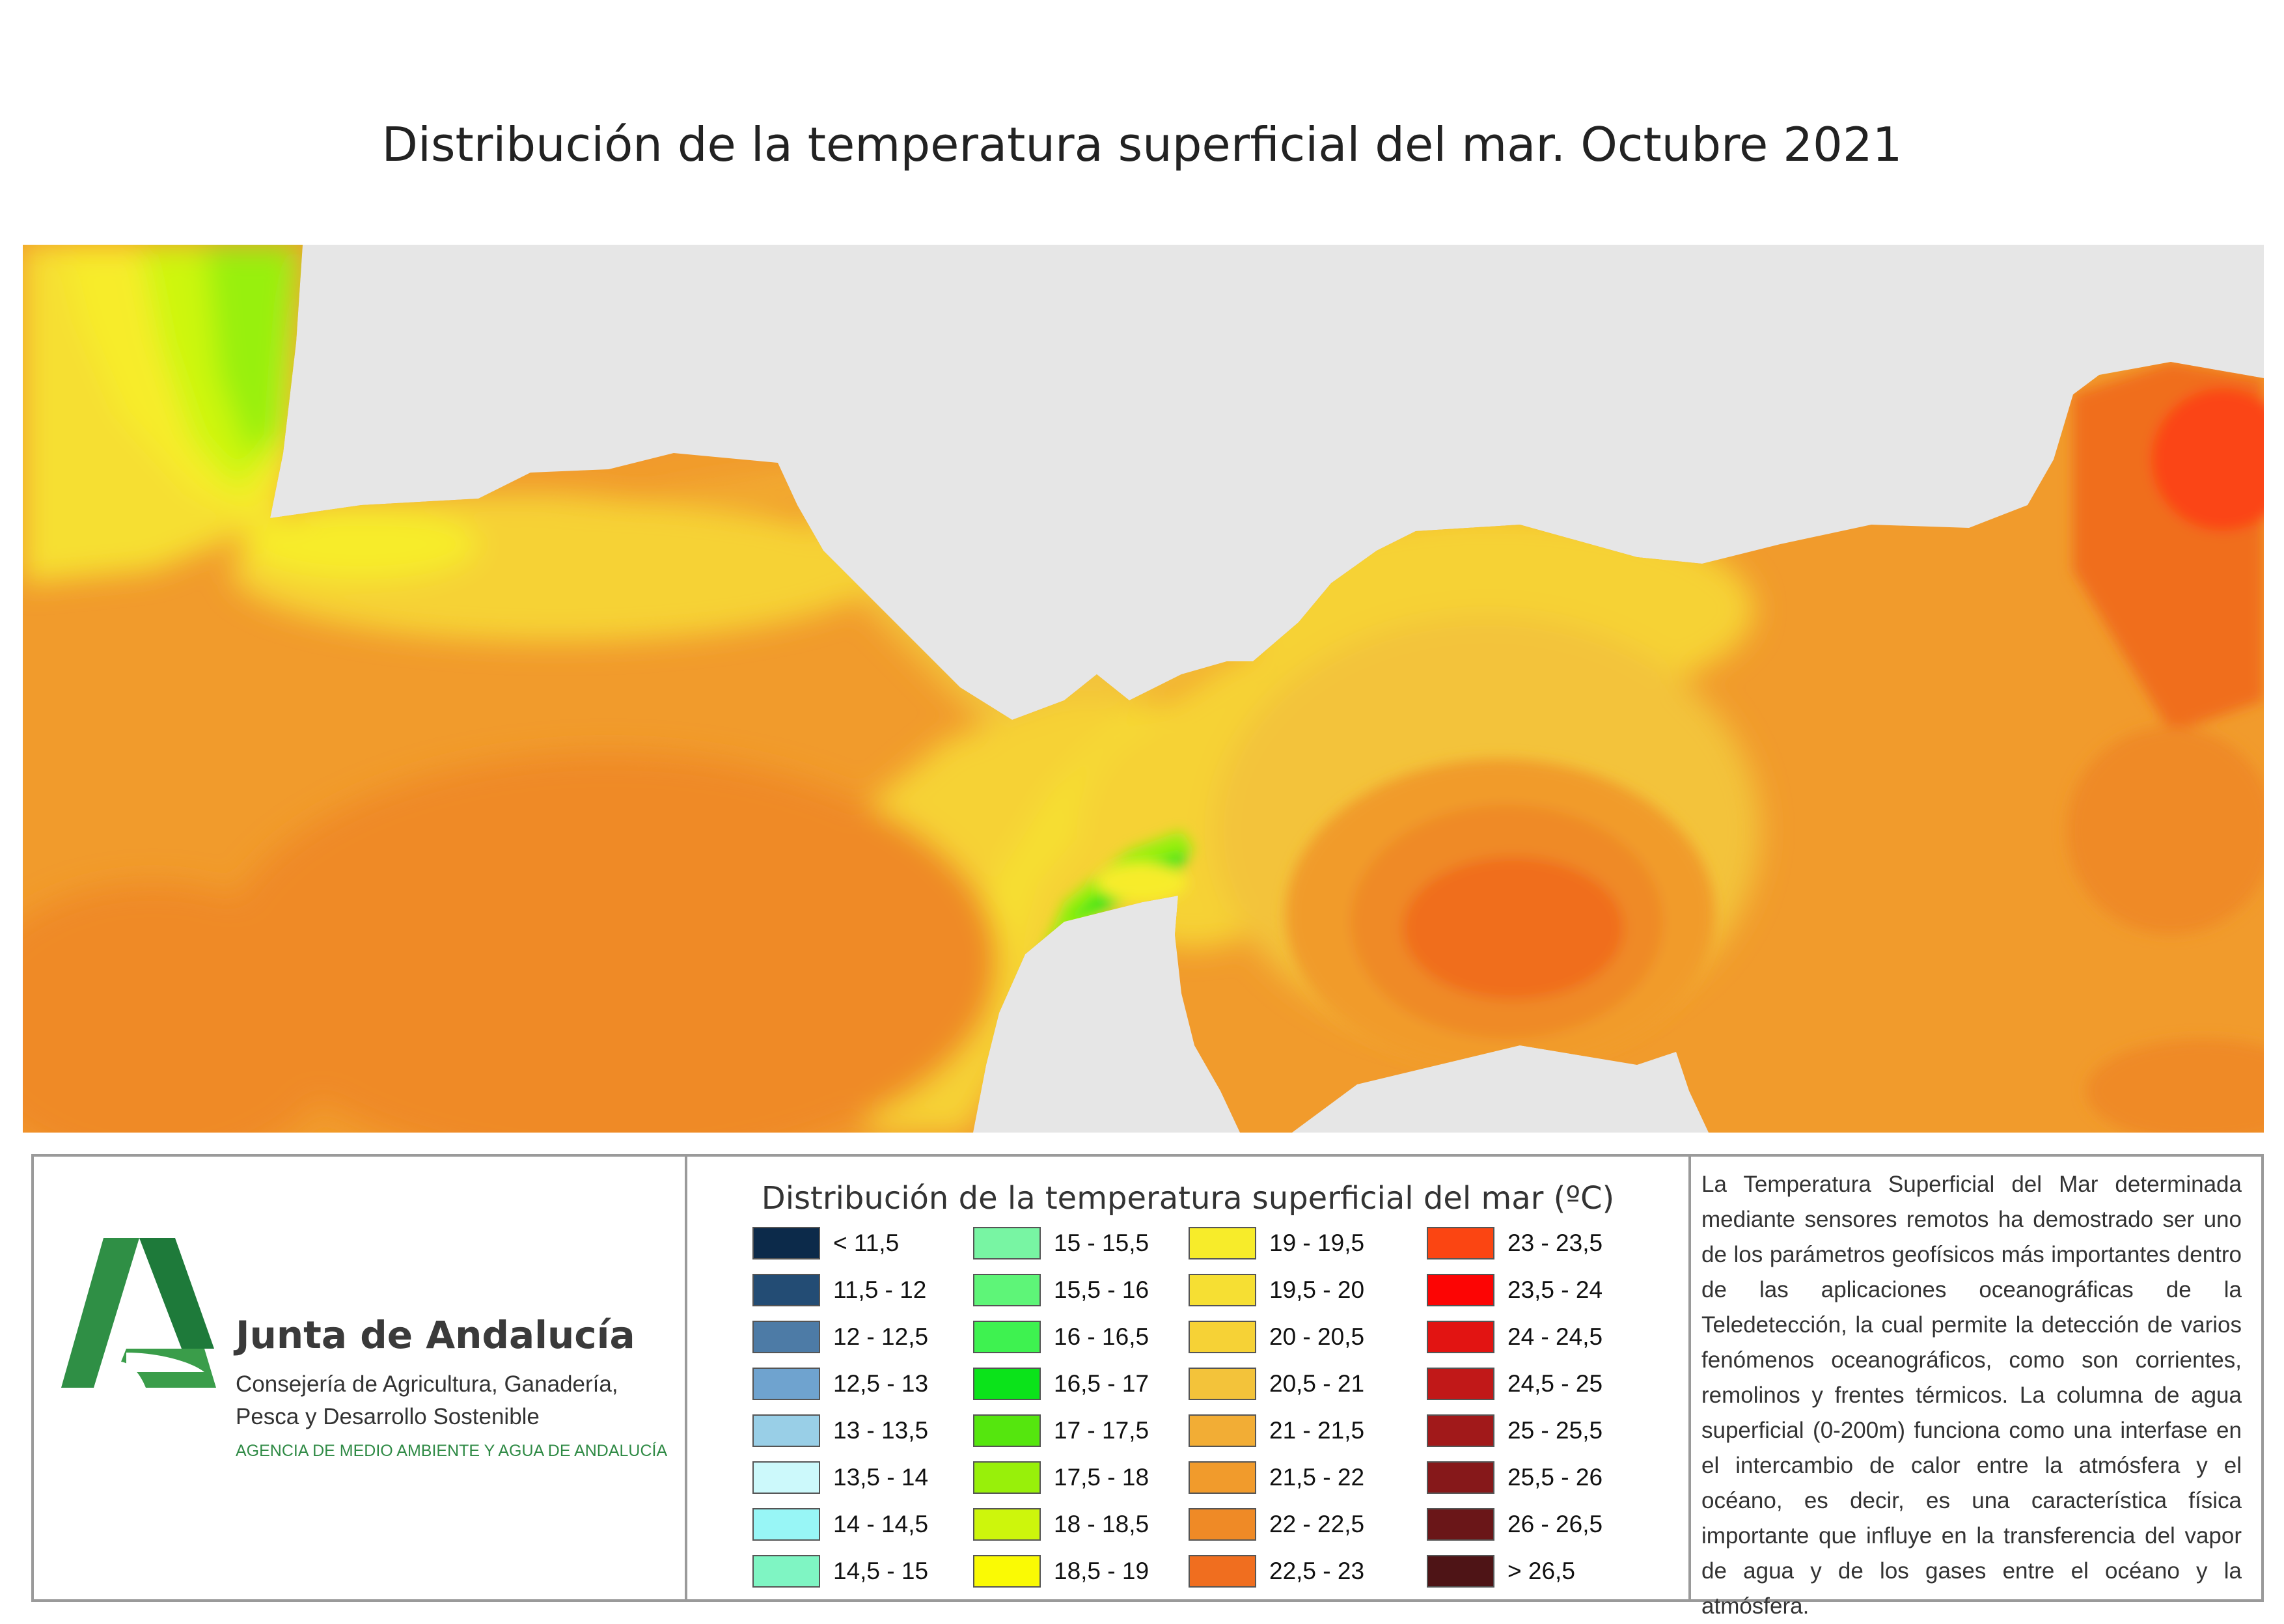 Image resolution: width=2284 pixels, height=1624 pixels. I want to click on legend-label: 13,5 - 14, so click(881, 1477).